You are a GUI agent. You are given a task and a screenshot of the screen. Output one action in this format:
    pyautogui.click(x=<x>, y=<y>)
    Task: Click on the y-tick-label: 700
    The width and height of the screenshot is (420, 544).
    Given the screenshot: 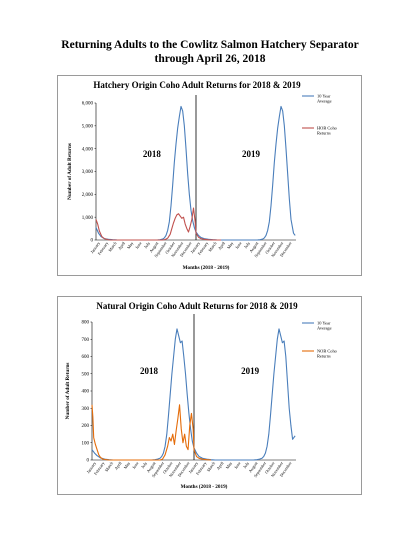 What is the action you would take?
    pyautogui.click(x=86, y=340)
    